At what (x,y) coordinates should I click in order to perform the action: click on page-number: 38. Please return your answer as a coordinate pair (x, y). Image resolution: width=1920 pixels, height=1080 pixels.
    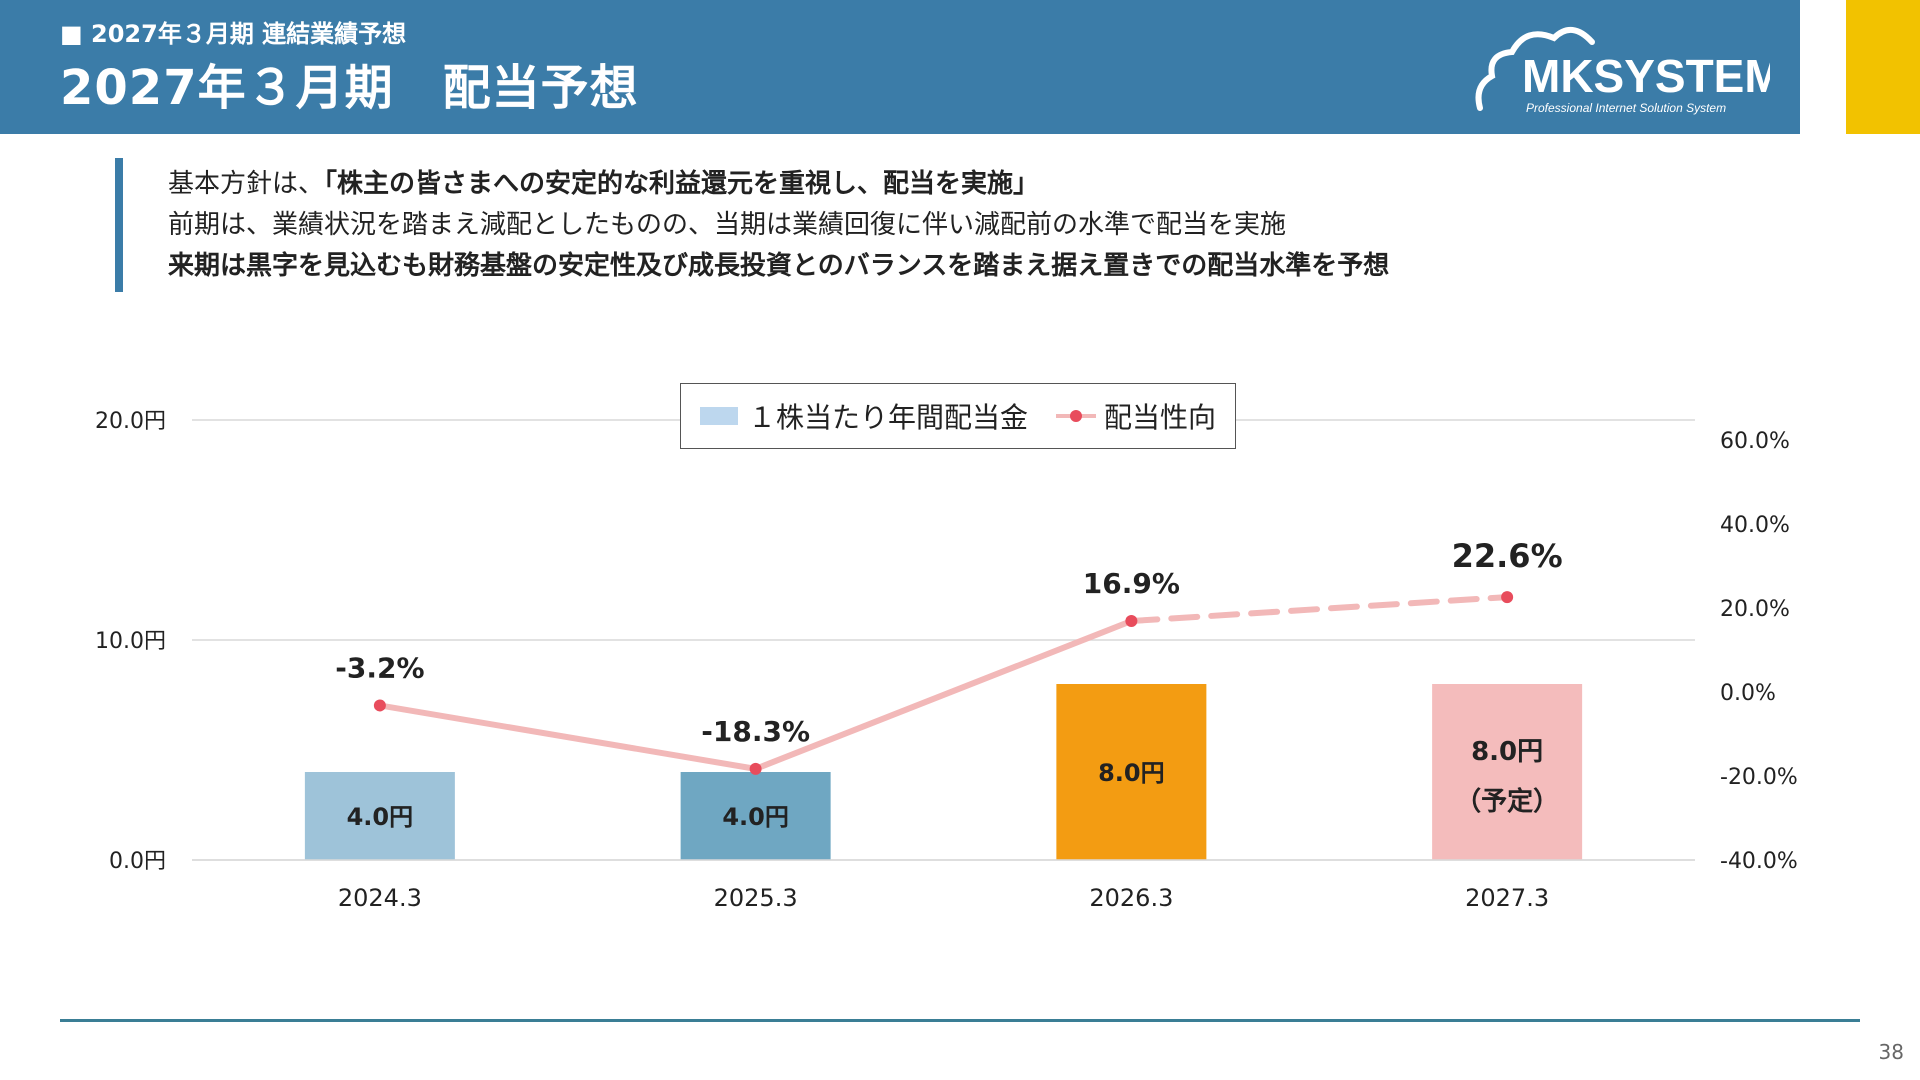
    Looking at the image, I should click on (1891, 1052).